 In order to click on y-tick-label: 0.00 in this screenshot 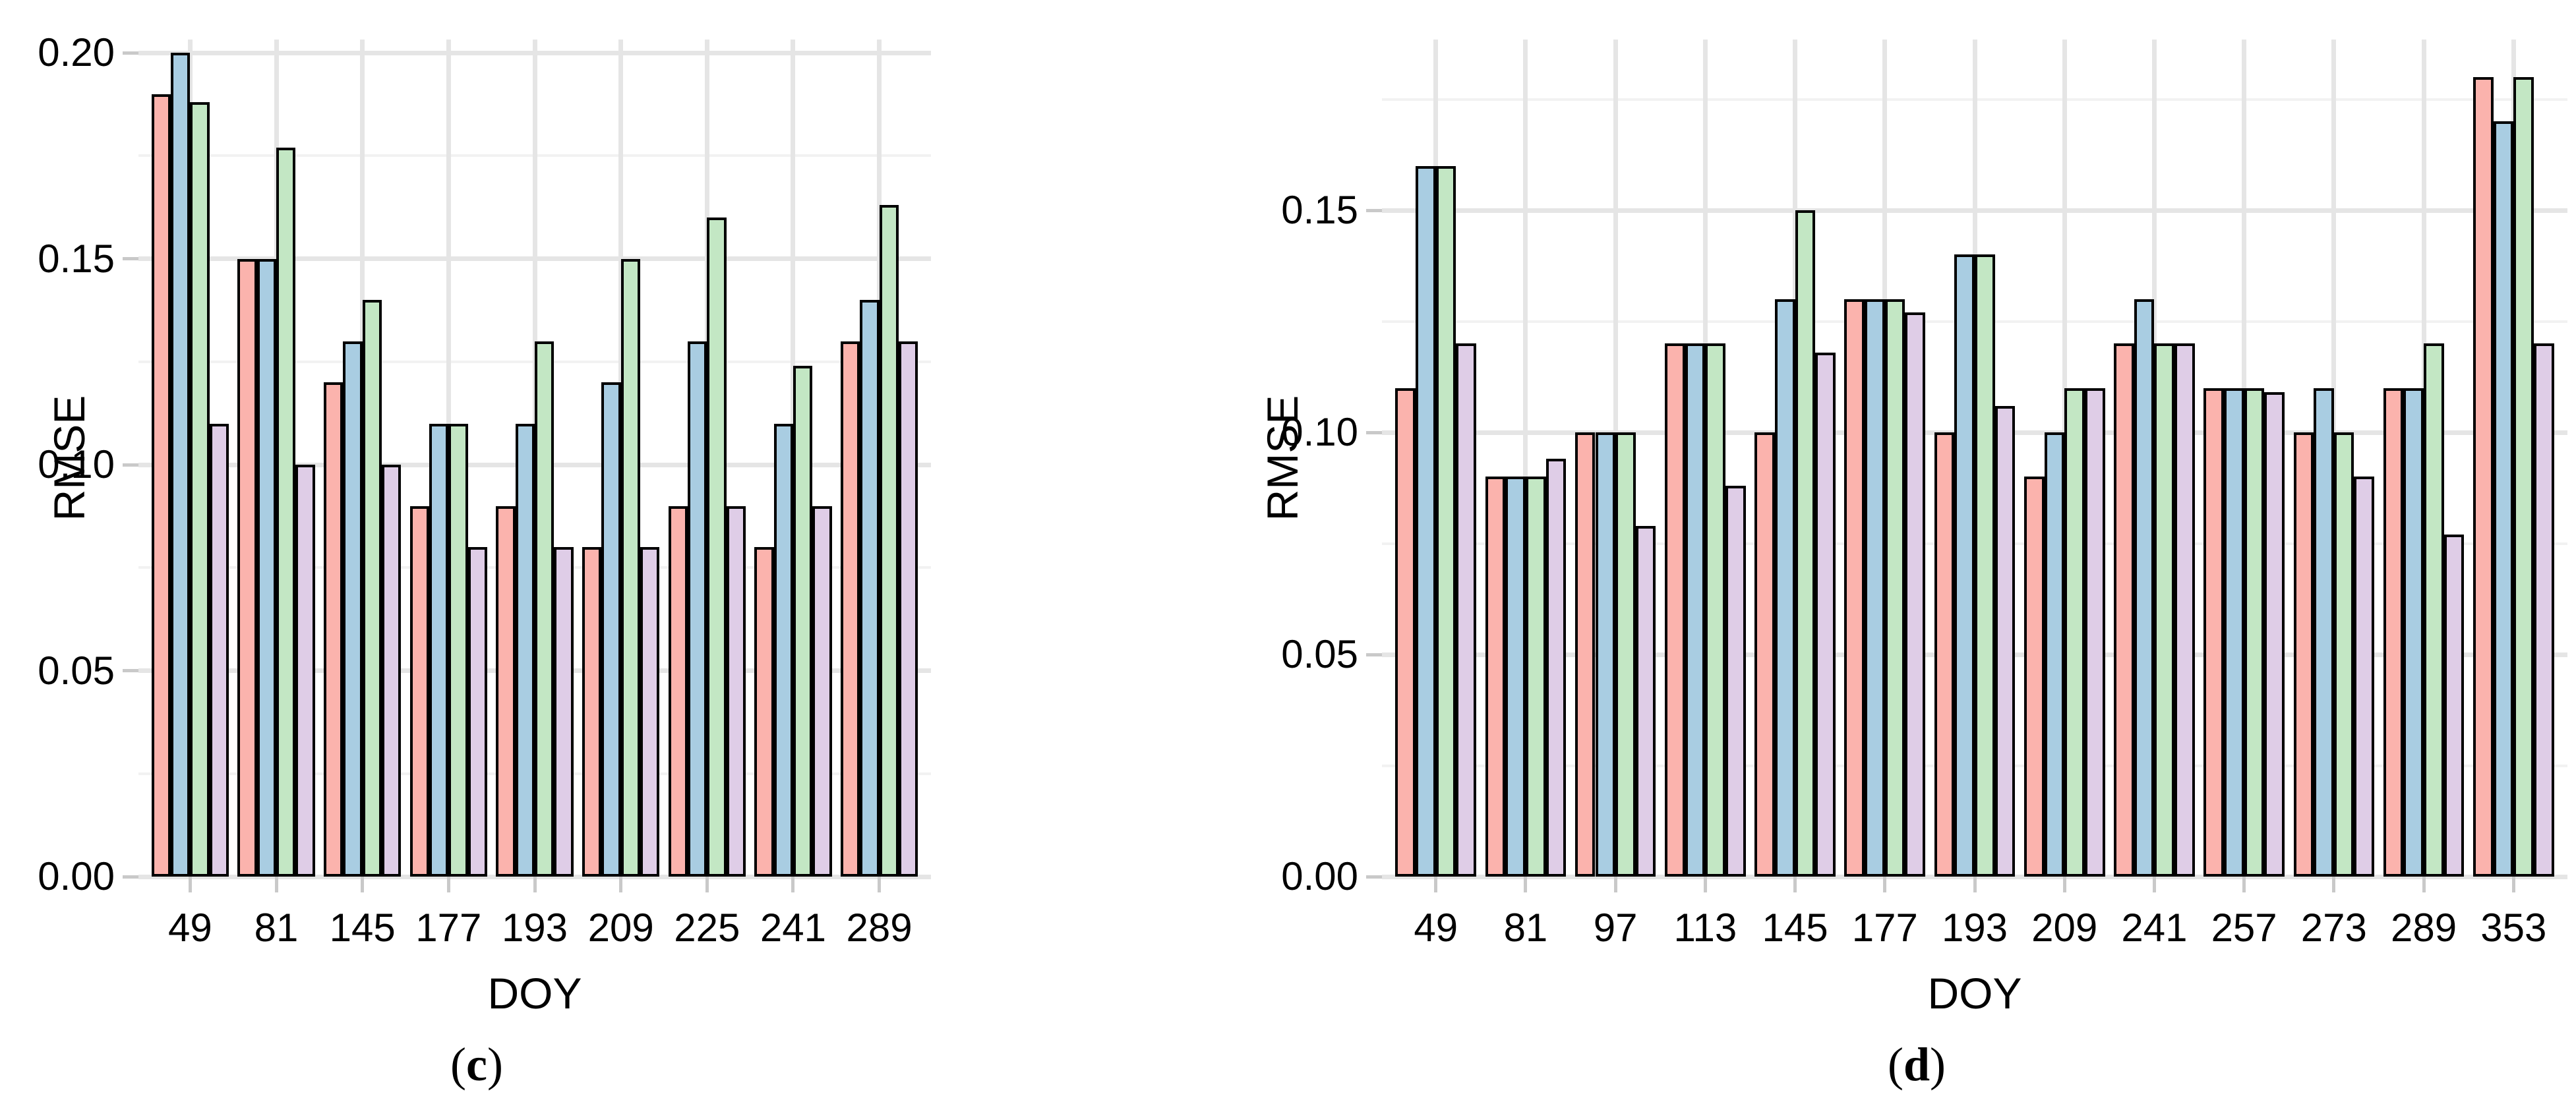, I will do `click(76, 876)`.